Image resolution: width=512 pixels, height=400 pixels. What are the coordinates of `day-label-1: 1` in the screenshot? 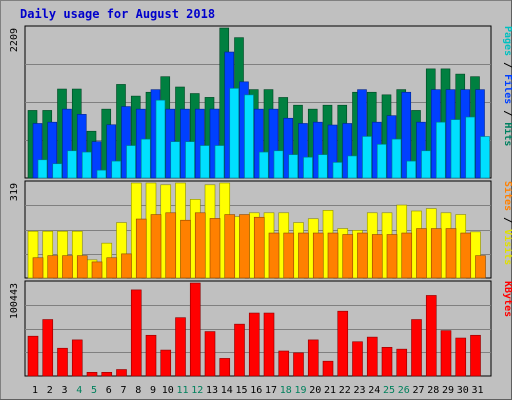 It's located at (35, 390).